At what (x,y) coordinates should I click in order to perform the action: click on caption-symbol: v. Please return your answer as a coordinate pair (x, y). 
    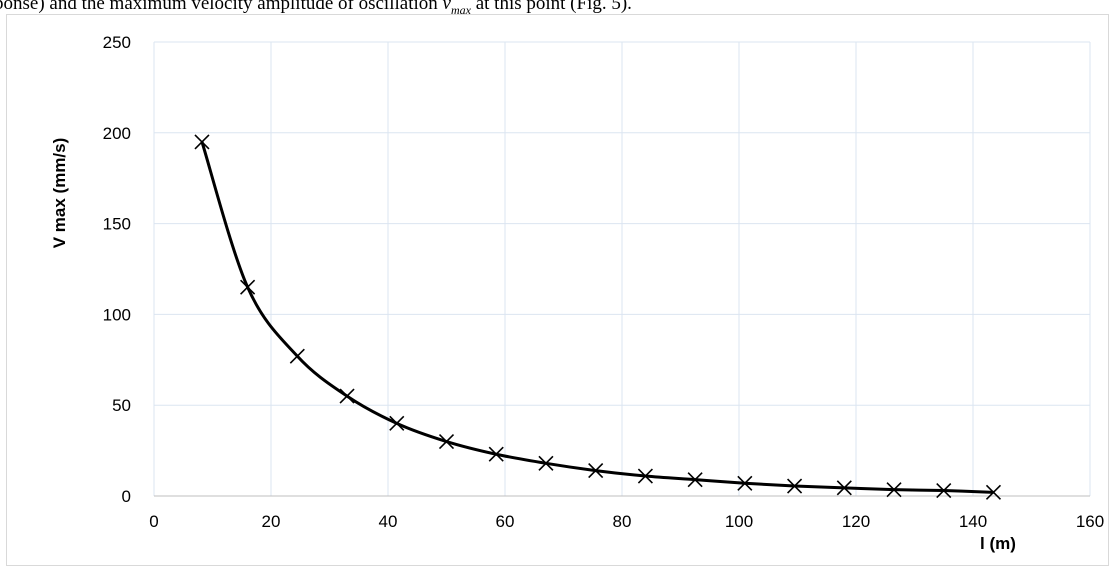
    Looking at the image, I should click on (446, 7).